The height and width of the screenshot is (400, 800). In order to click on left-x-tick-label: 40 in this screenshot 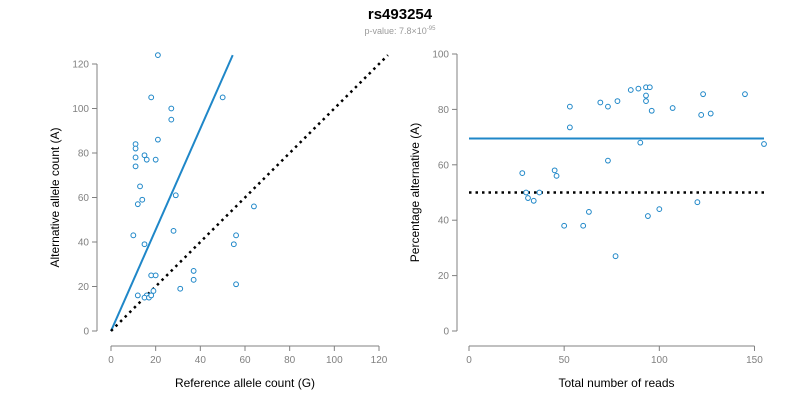, I will do `click(201, 360)`.